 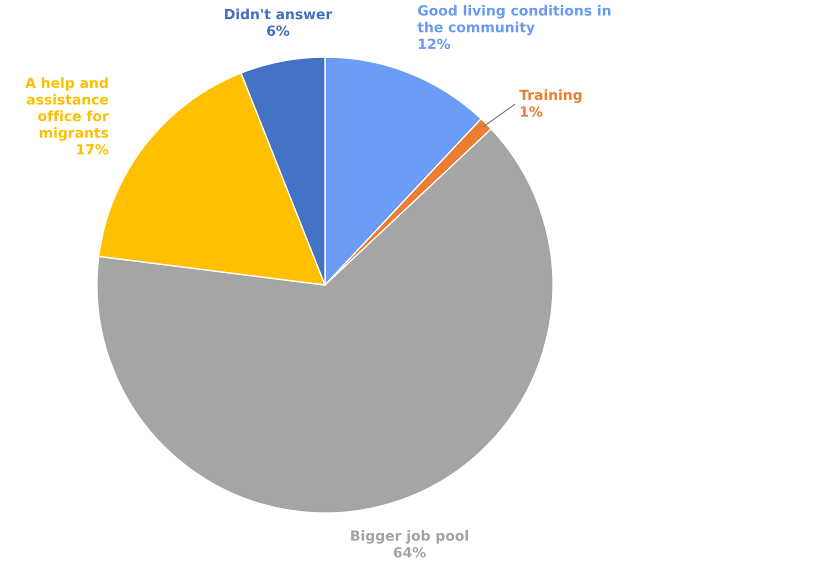 I want to click on slice-label: A help and assistance office for migrants, so click(x=67, y=109).